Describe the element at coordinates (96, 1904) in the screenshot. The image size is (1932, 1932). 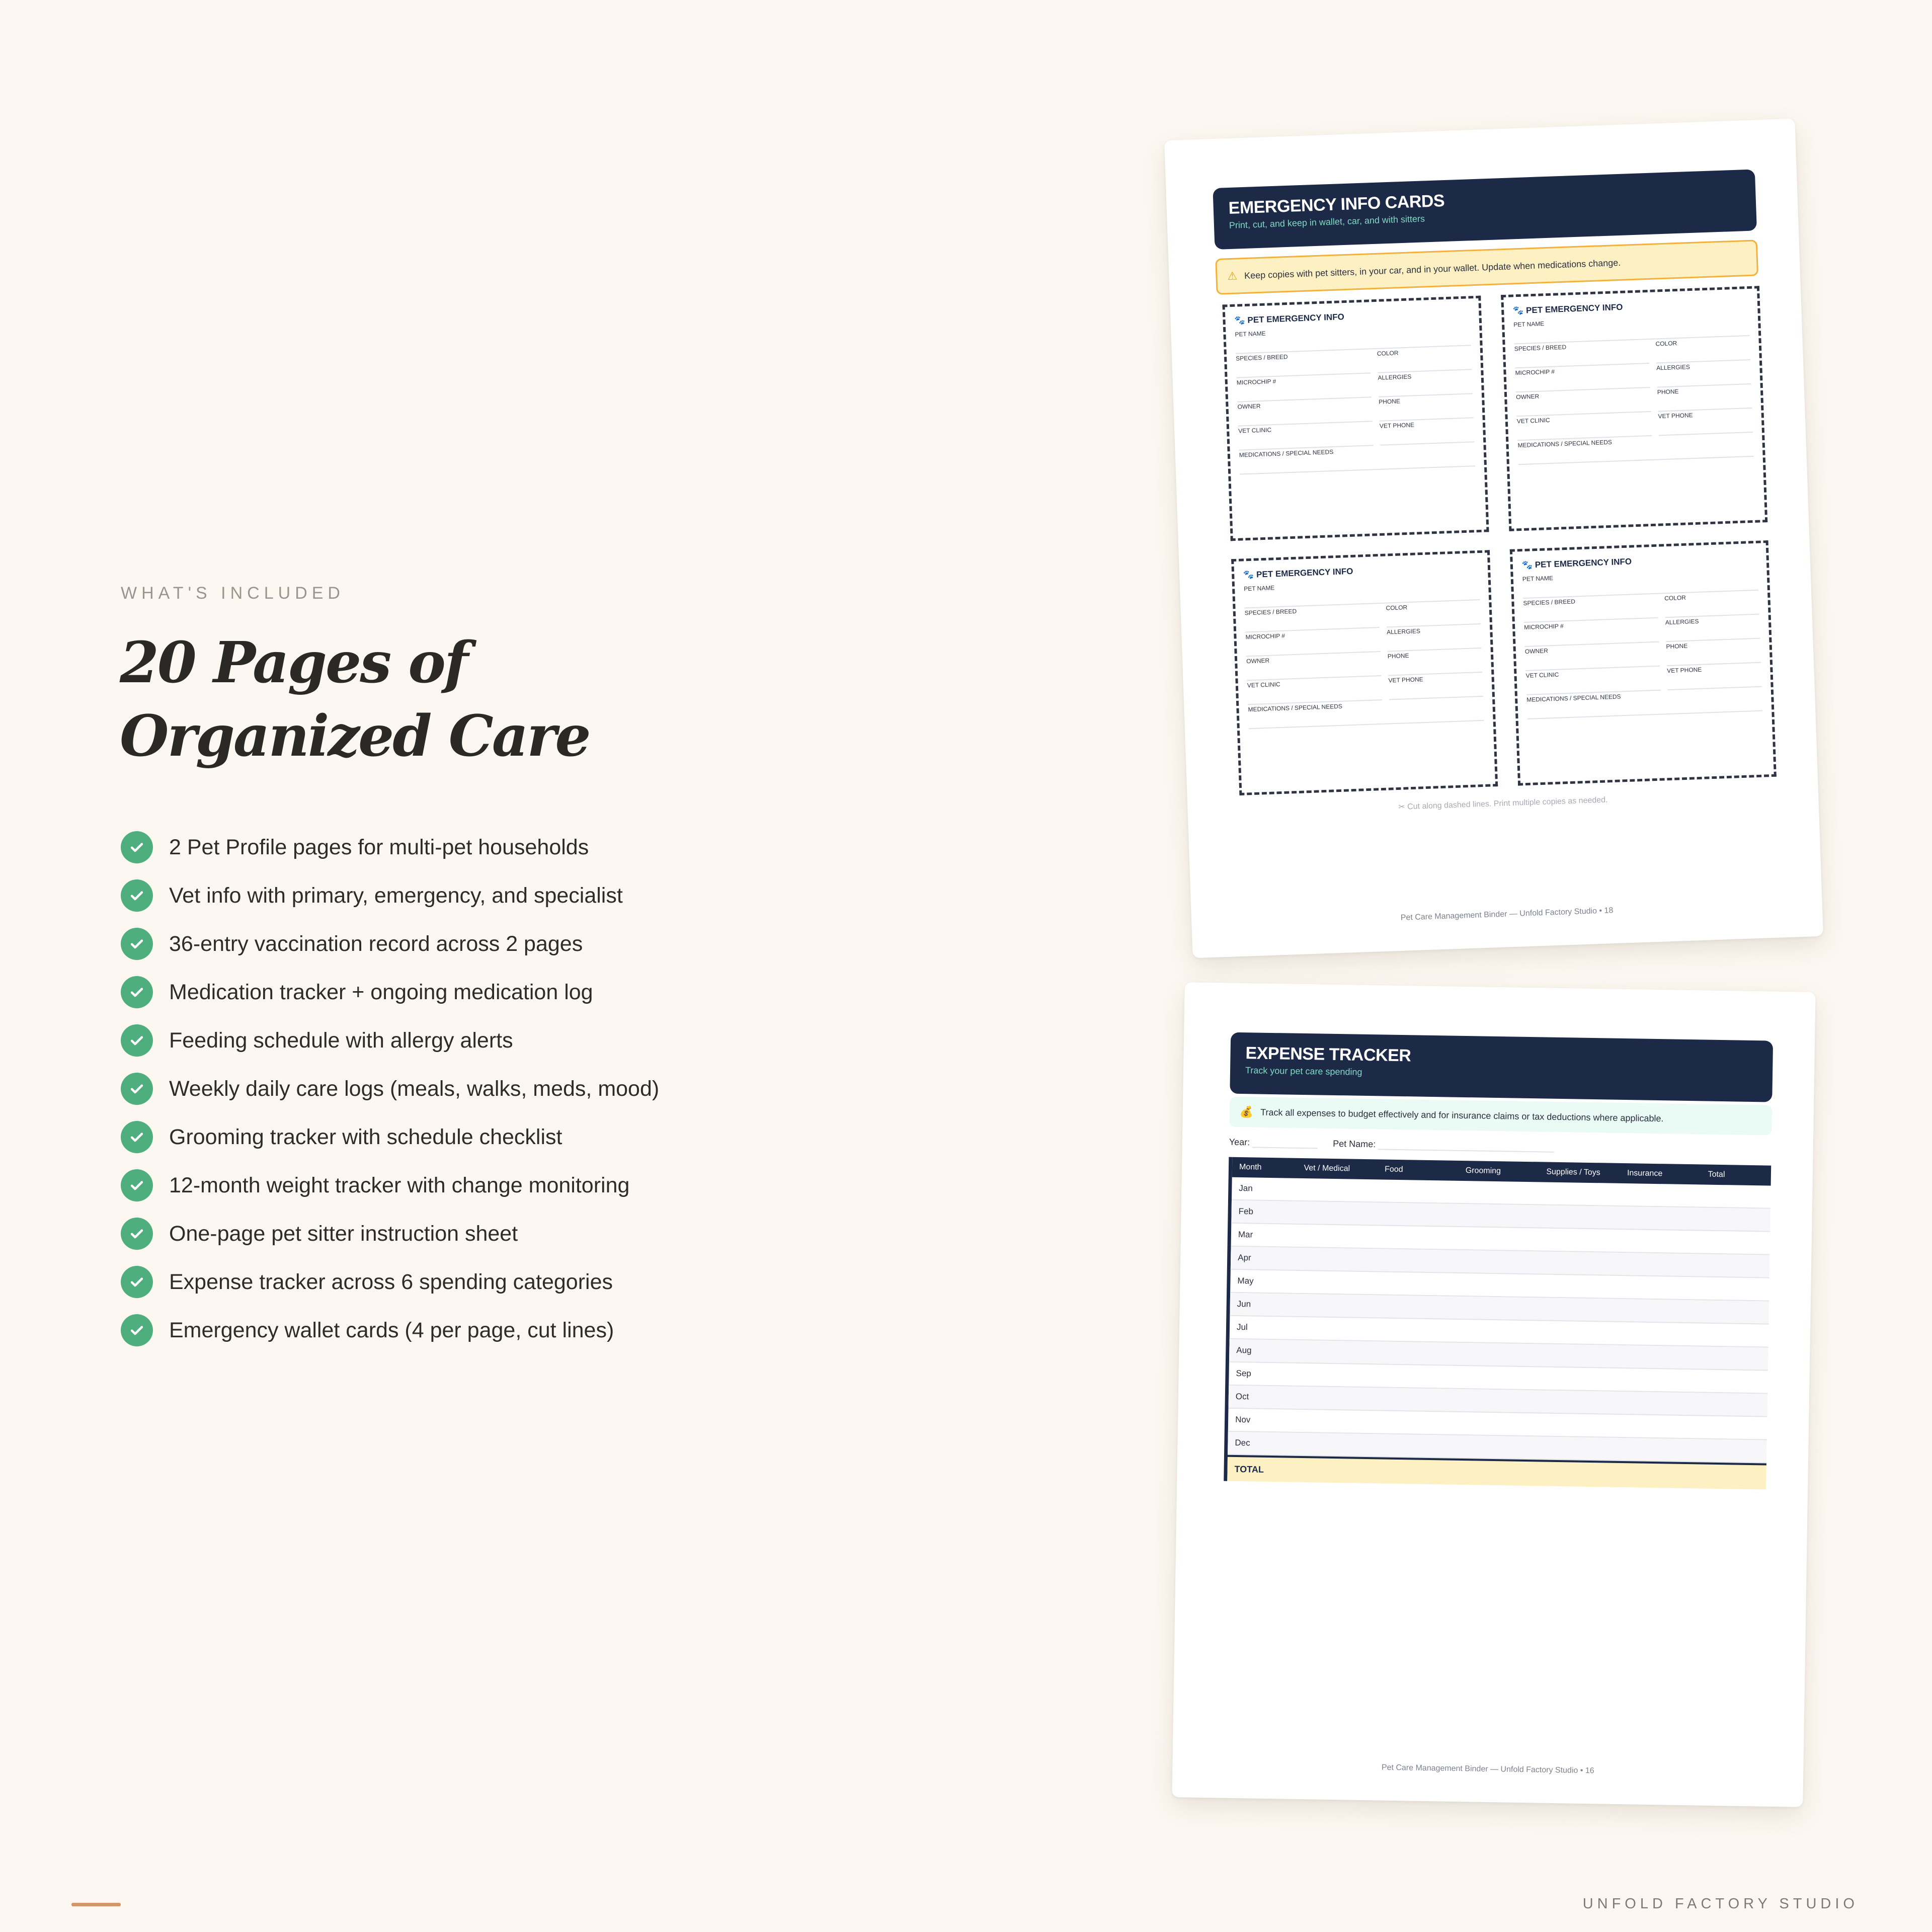
I see `accent-line` at that location.